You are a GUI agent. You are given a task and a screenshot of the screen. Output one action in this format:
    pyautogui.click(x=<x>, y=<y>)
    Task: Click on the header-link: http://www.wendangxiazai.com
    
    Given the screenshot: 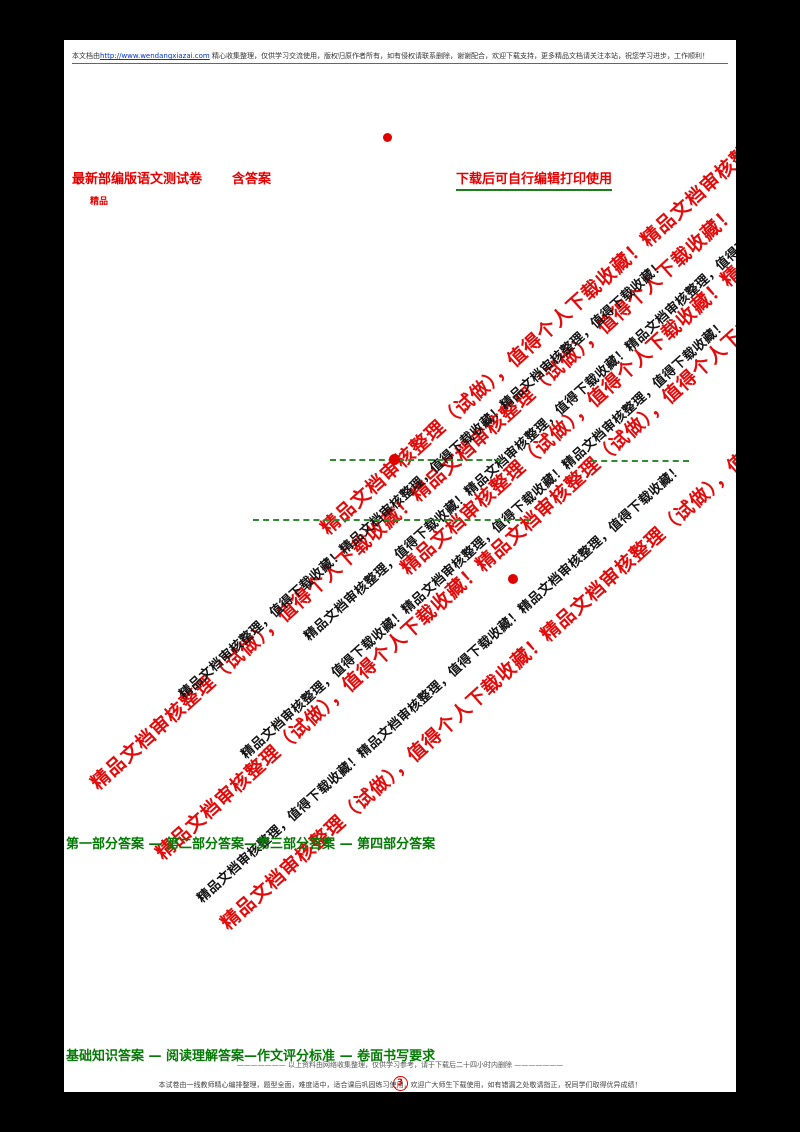 What is the action you would take?
    pyautogui.click(x=155, y=56)
    